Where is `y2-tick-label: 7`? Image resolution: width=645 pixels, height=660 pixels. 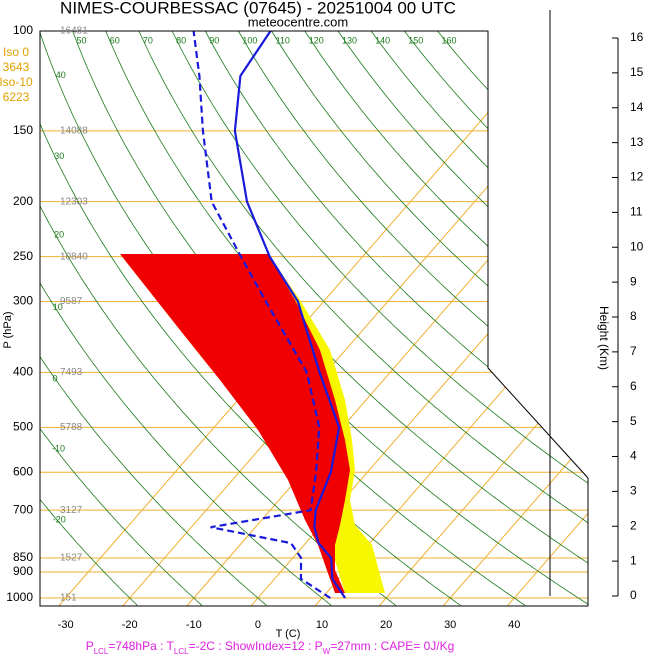
y2-tick-label: 7 is located at coordinates (633, 351).